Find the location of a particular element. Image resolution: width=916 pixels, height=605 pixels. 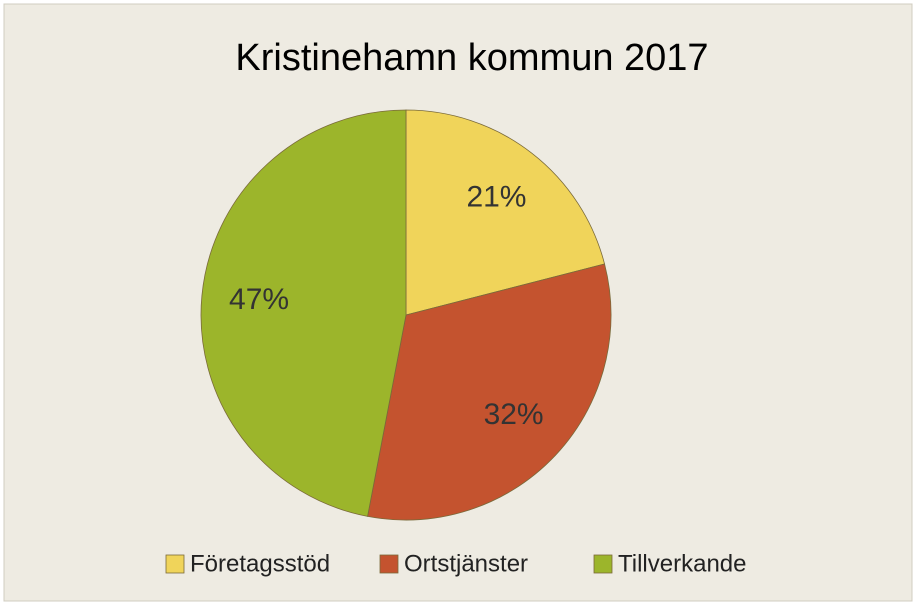

data-label: 21% is located at coordinates (496, 196).